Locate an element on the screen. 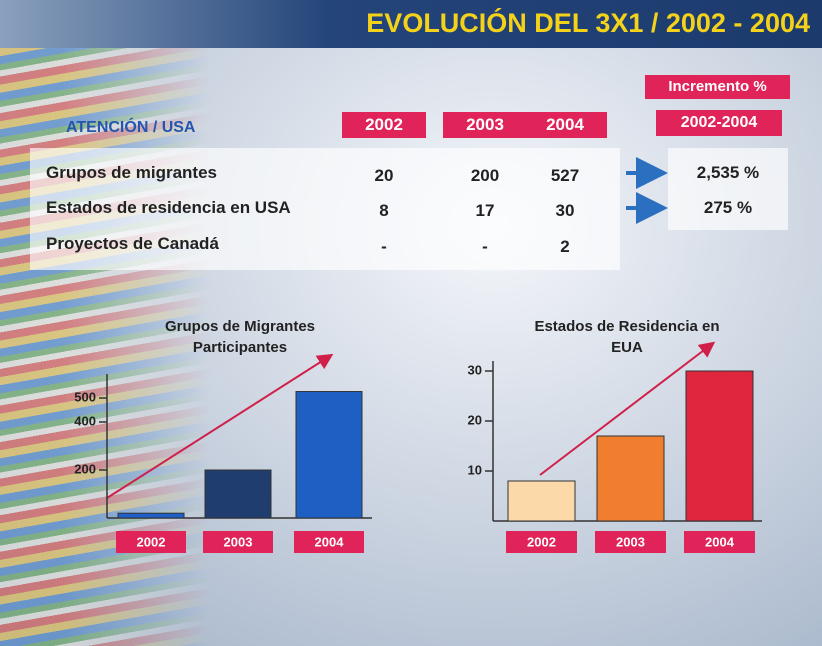 The height and width of the screenshot is (646, 822). y-tick-label: 30 is located at coordinates (475, 369).